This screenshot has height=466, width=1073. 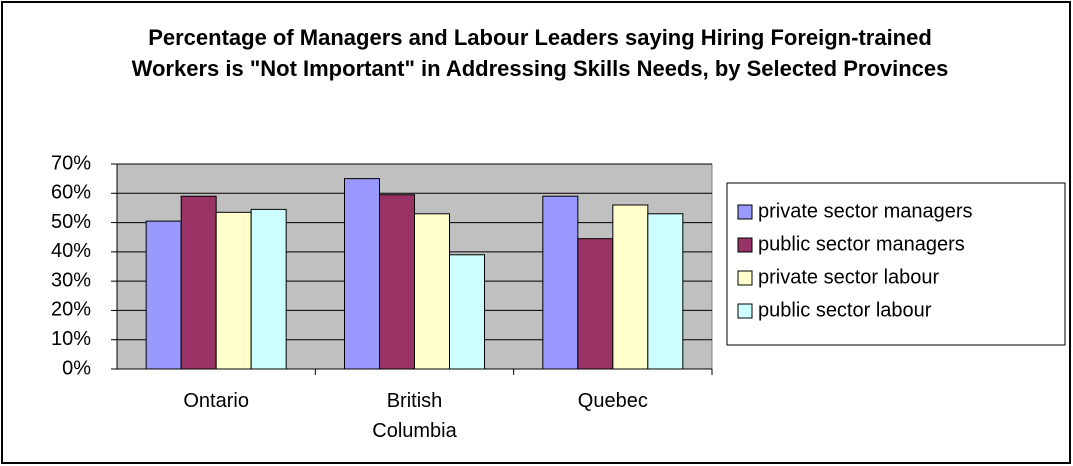 I want to click on legend-label: public sector managers, so click(x=861, y=244).